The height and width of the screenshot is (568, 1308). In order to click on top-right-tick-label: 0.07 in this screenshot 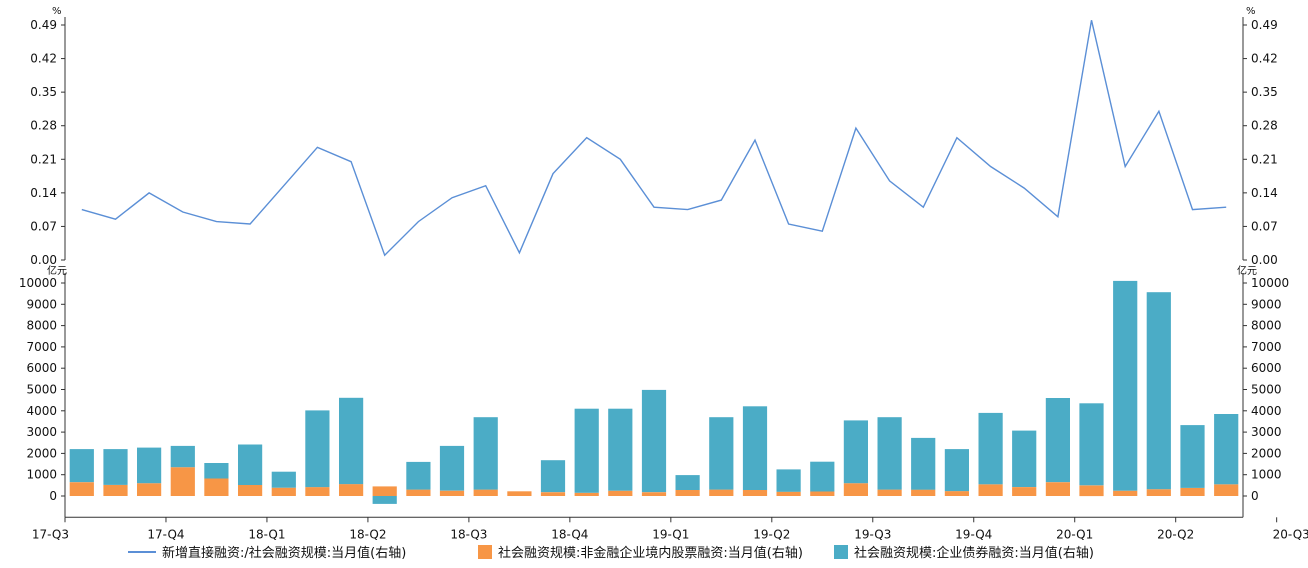, I will do `click(1264, 226)`.